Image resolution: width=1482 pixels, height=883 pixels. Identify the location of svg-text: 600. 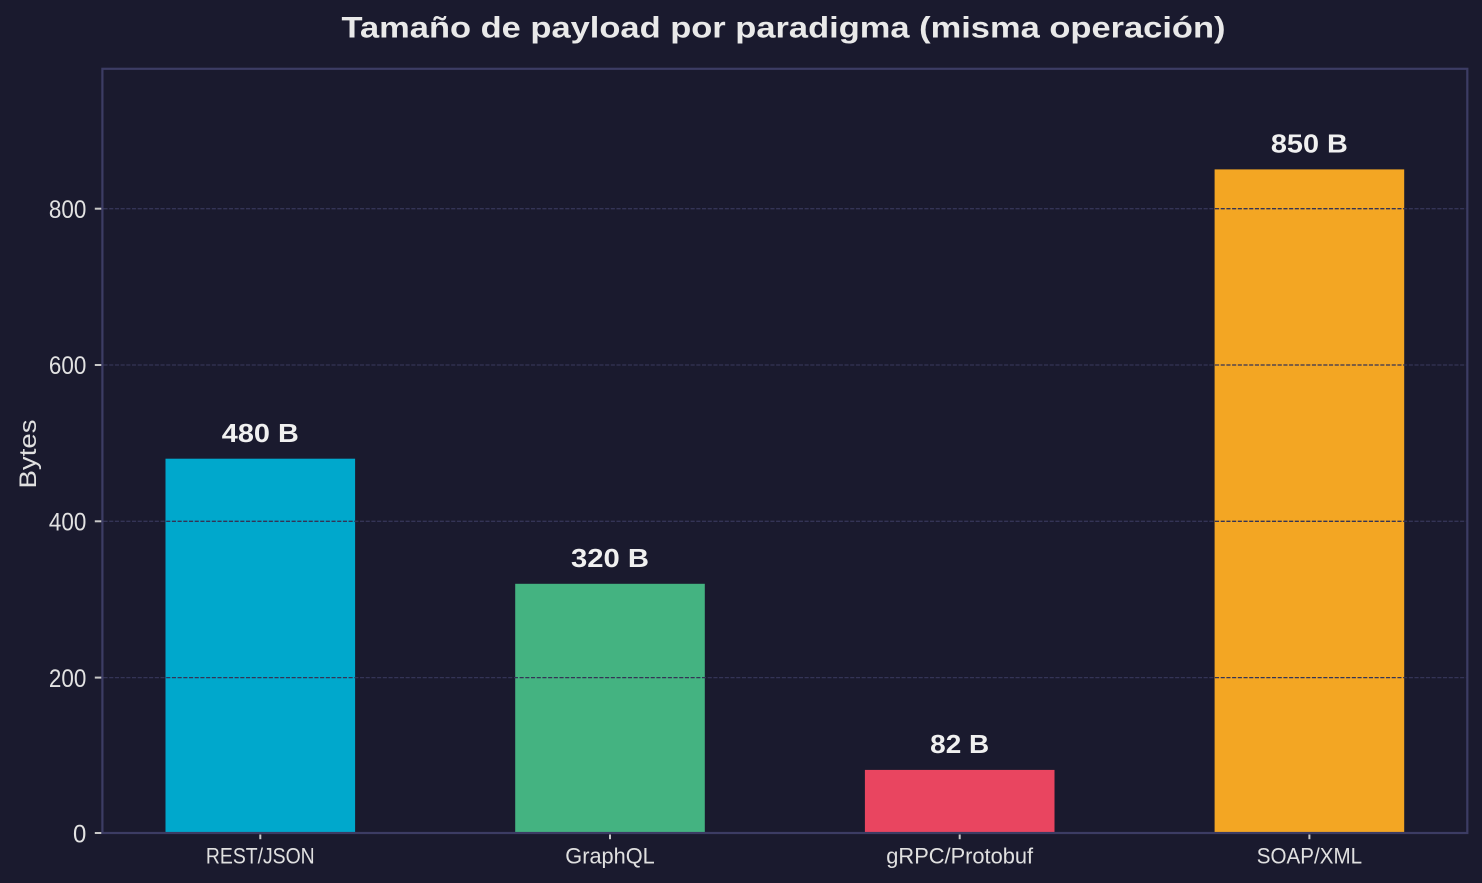
(67, 366).